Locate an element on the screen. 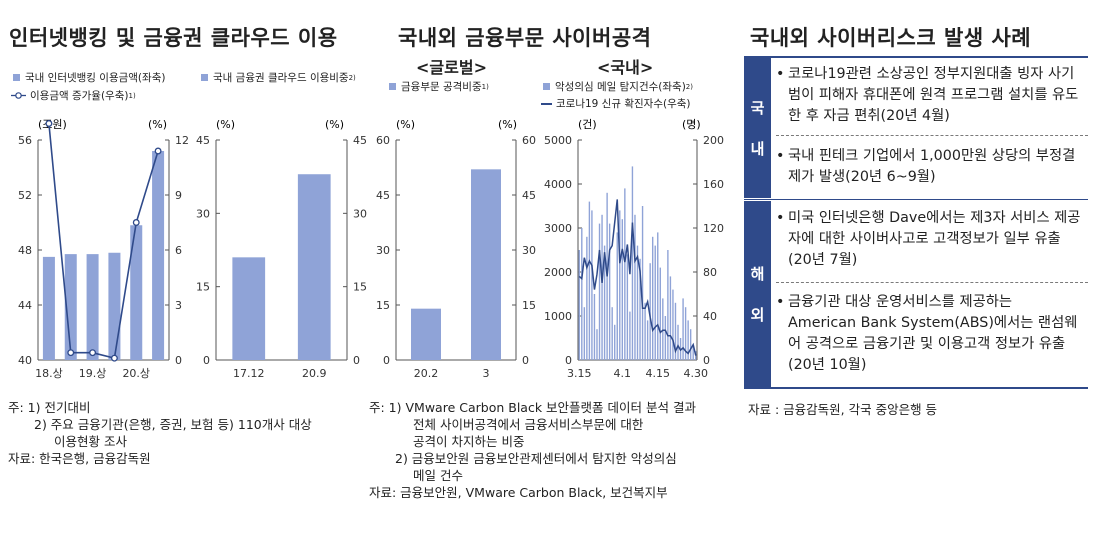 This screenshot has height=545, width=1111. y-tick-label: 3 is located at coordinates (178, 305).